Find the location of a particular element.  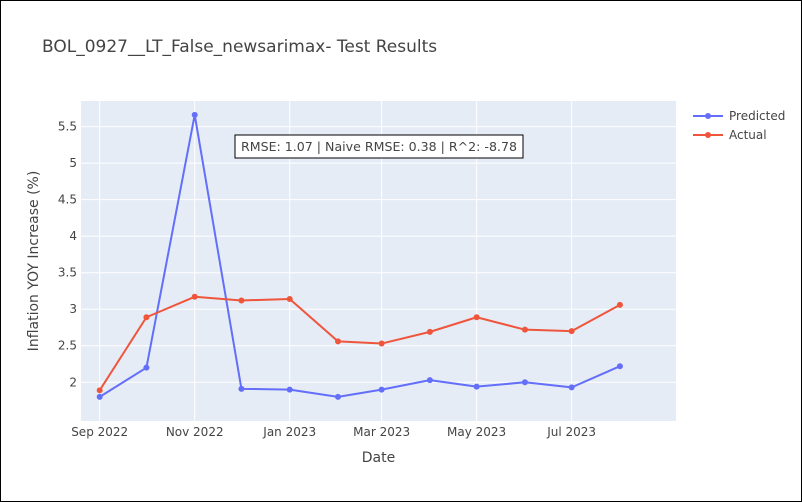

y-tick-label: 4 is located at coordinates (73, 236).